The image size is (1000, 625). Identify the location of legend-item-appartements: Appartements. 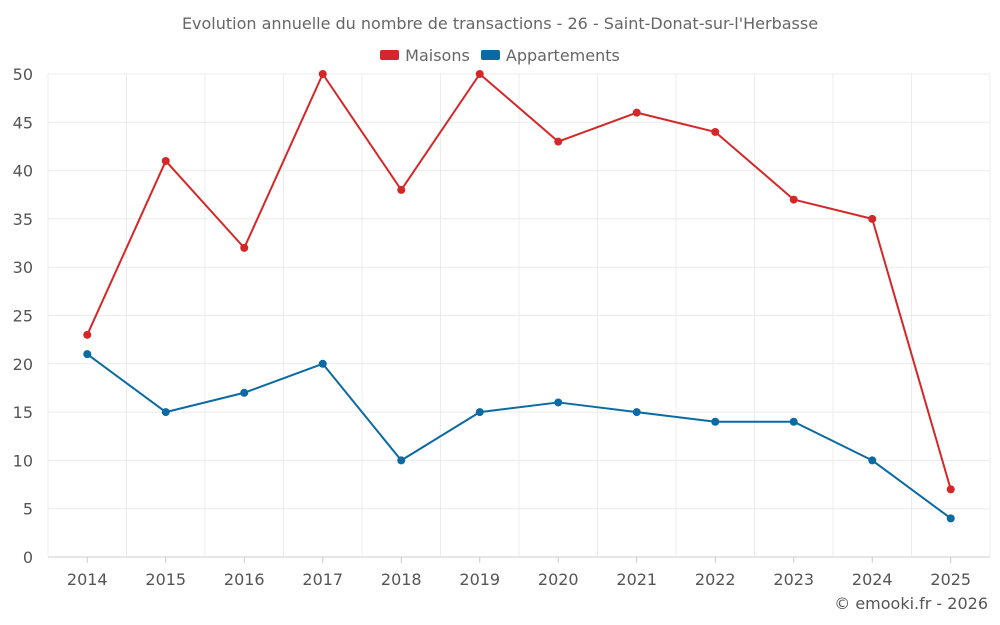
(550, 55).